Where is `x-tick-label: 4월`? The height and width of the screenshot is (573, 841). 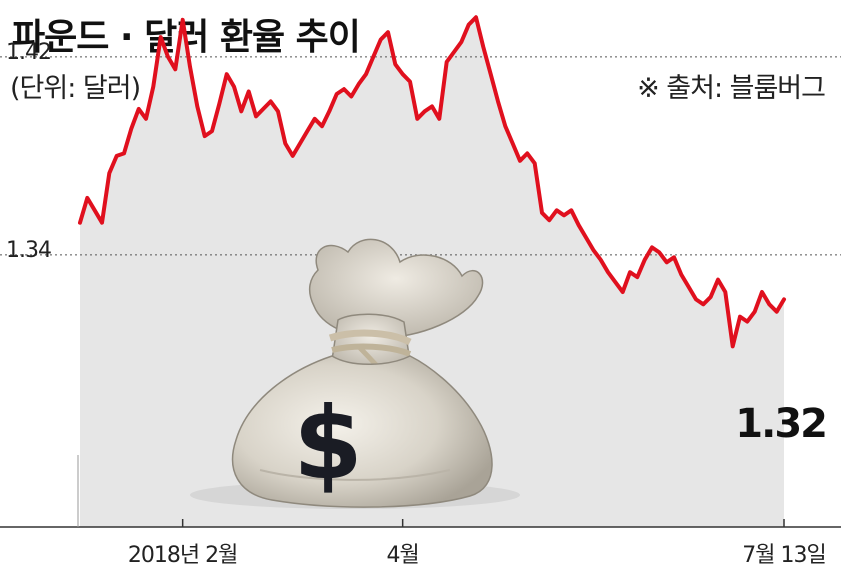
x-tick-label: 4월 is located at coordinates (403, 555).